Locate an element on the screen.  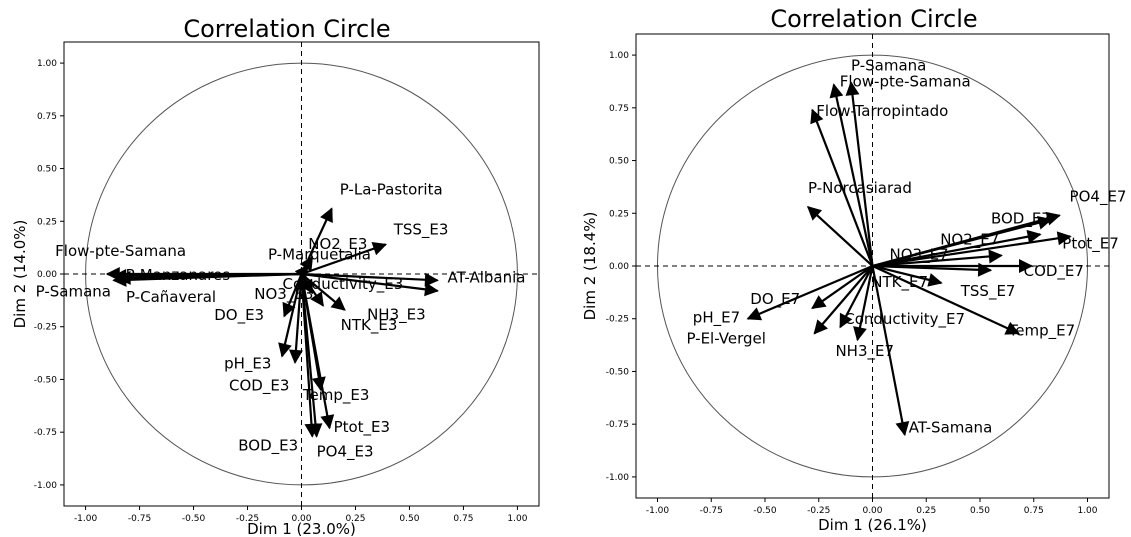
vector-arrow-bod-e7 is located at coordinates (962, 241).